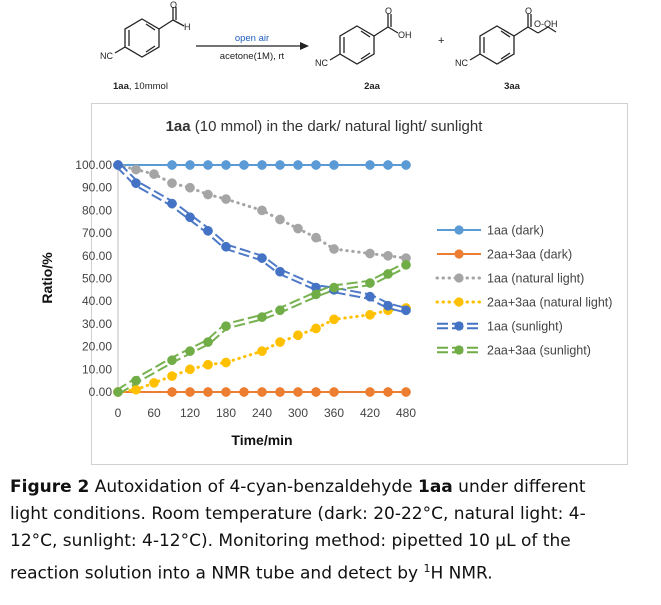 The width and height of the screenshot is (661, 605). Describe the element at coordinates (298, 413) in the screenshot. I see `x-tick-label: 300` at that location.